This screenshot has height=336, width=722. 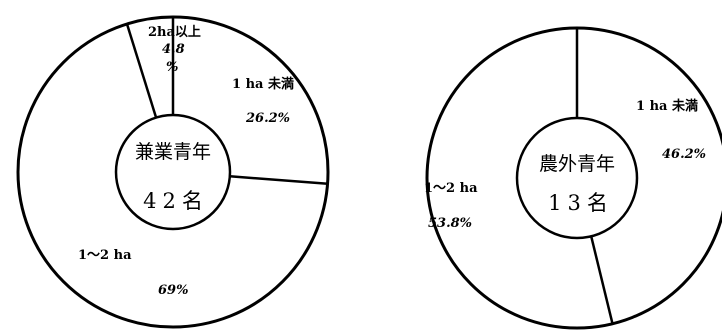 I want to click on right-slice-value-under-1ha: 46.2%, so click(x=684, y=154).